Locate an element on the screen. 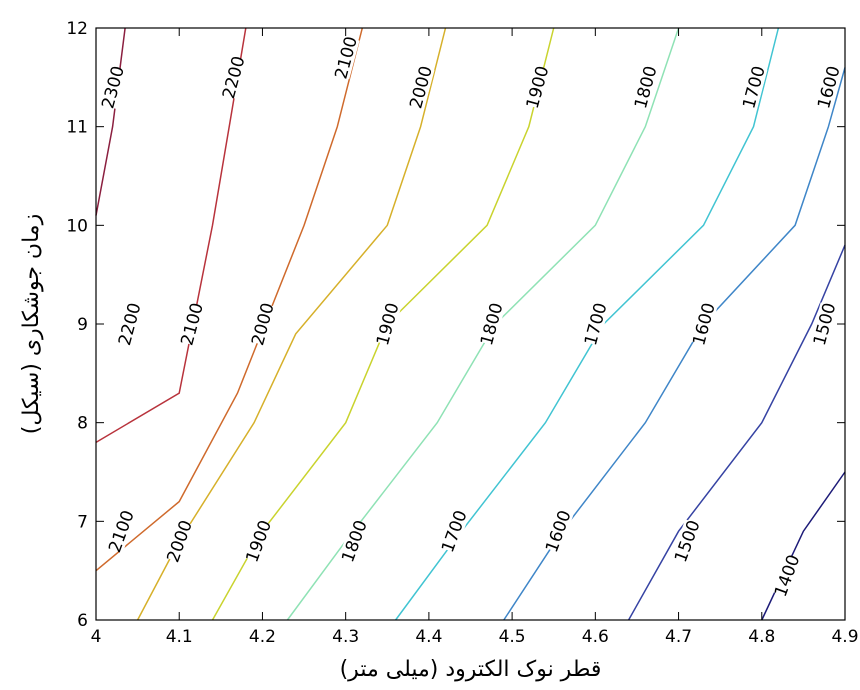  y-tick-label: 10 is located at coordinates (77, 226).